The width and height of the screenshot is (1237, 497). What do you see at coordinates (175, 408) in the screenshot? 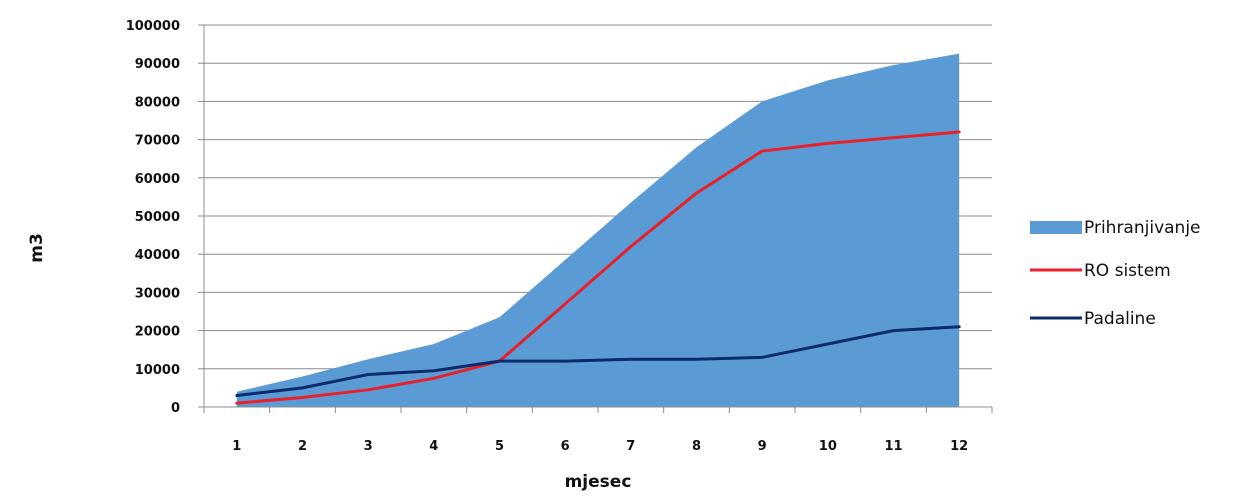
I see `y-tick-label: 0` at bounding box center [175, 408].